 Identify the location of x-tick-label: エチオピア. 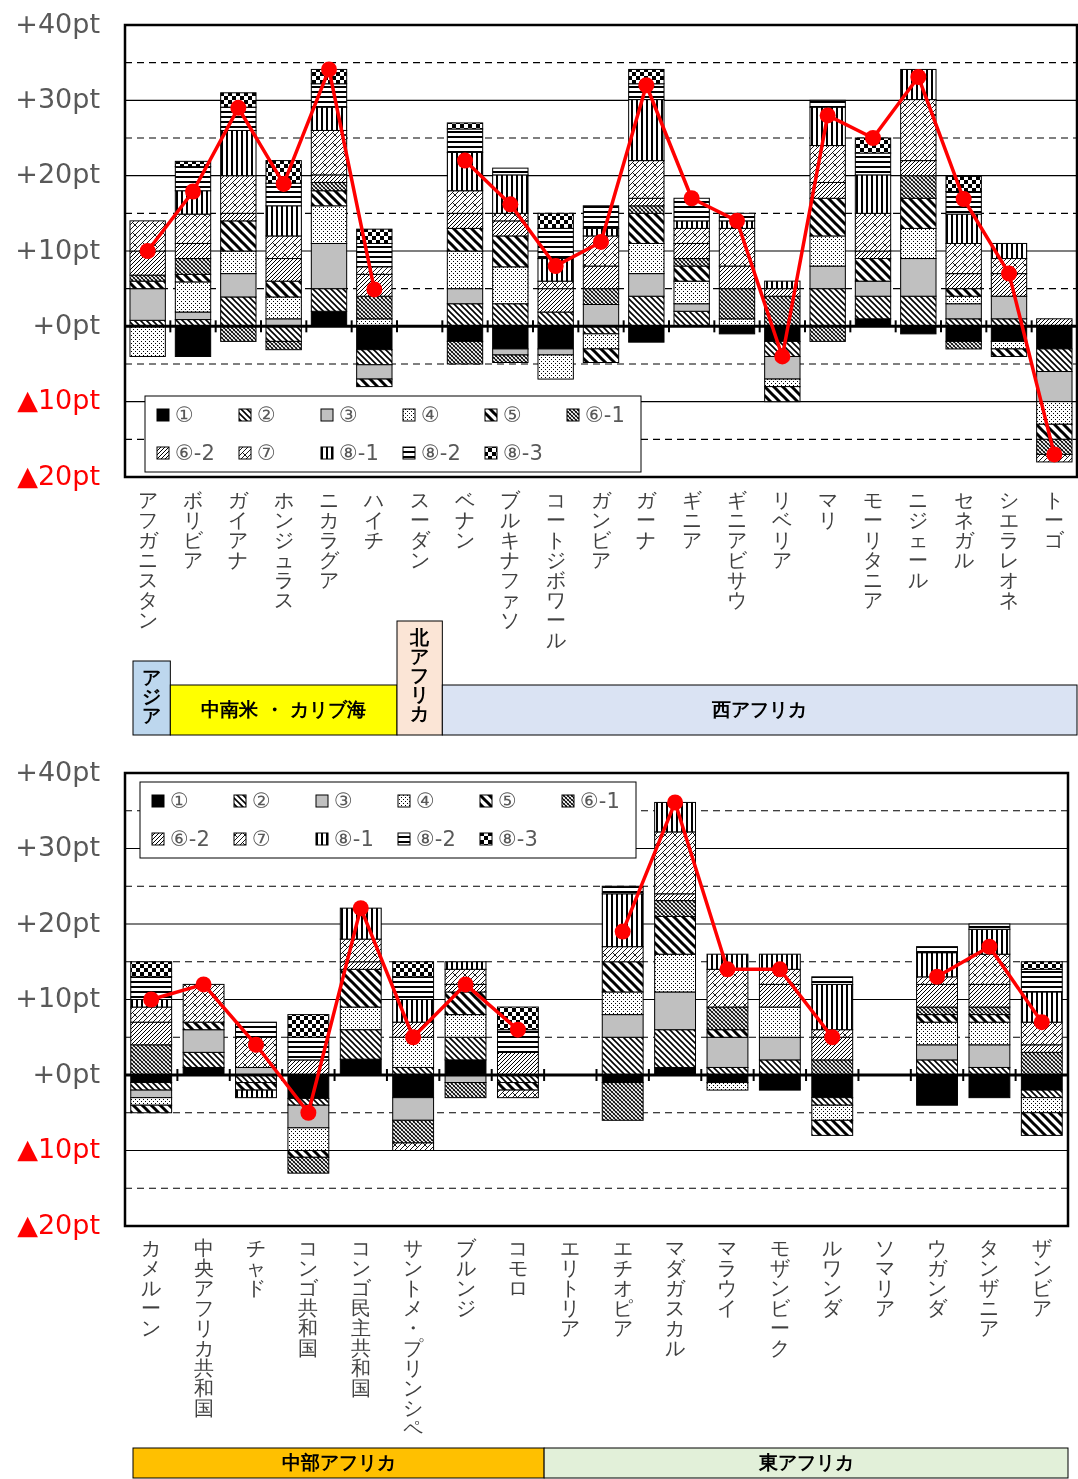
(622, 1288).